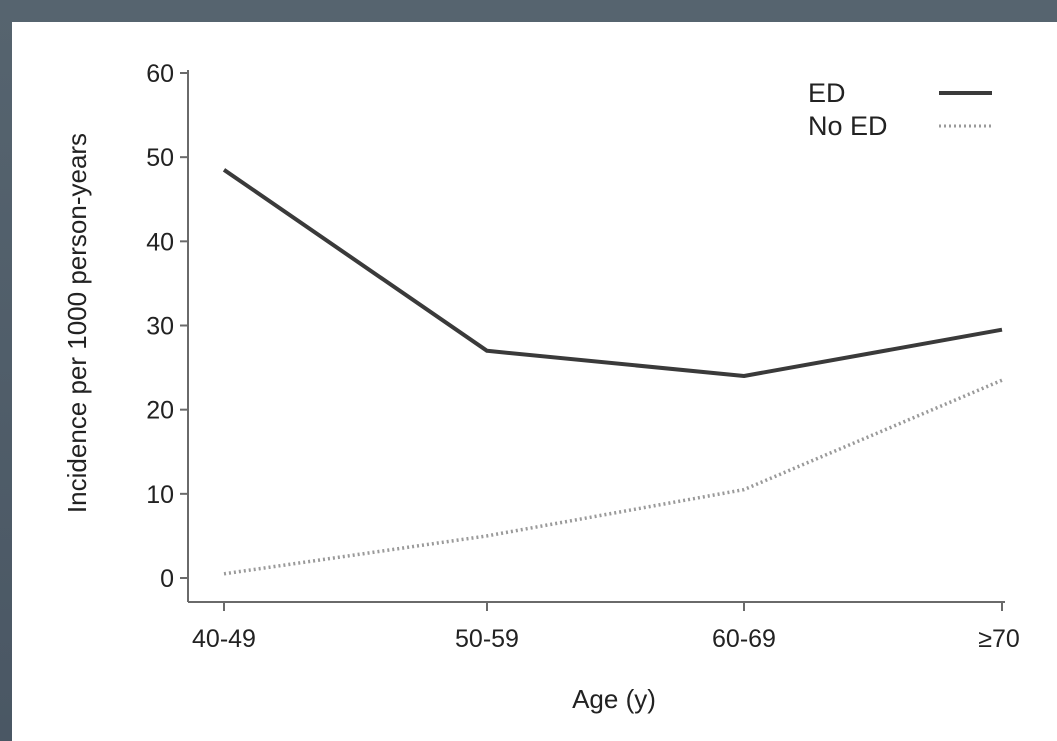  Describe the element at coordinates (614, 699) in the screenshot. I see `x-axis-title: Age (y)` at that location.